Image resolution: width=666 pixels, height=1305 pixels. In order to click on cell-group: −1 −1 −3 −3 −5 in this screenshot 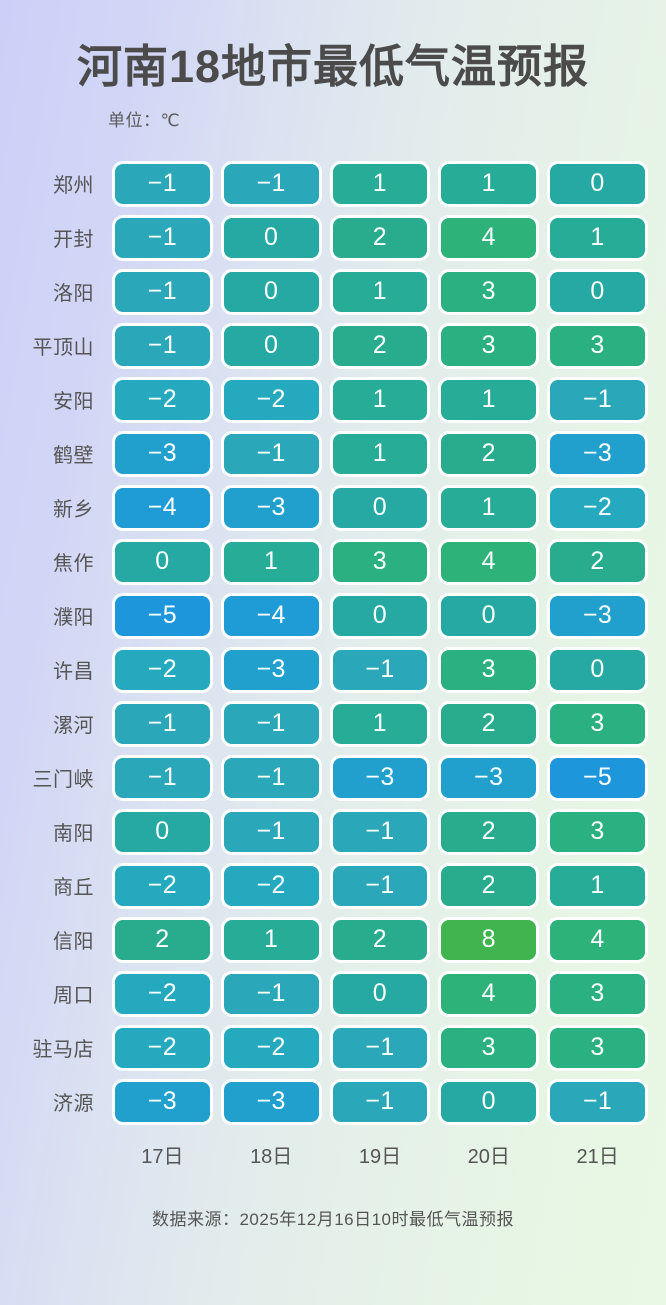, I will do `click(380, 777)`.